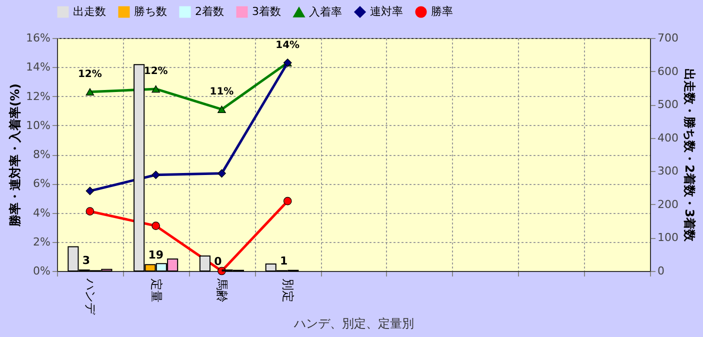 Image resolution: width=703 pixels, height=337 pixels. What do you see at coordinates (386, 11) in the screenshot?
I see `legend-label: 連対率` at bounding box center [386, 11].